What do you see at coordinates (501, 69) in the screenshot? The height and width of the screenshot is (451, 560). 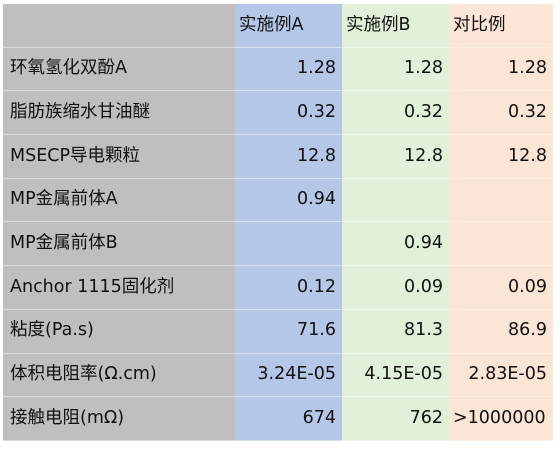 I see `cell-comparative: 1.28` at bounding box center [501, 69].